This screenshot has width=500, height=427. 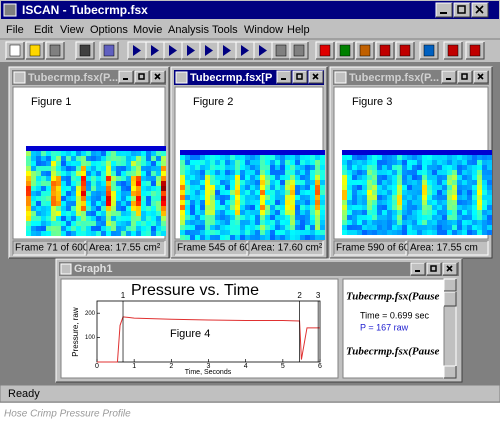 I want to click on menu-item: Help, so click(x=298, y=30).